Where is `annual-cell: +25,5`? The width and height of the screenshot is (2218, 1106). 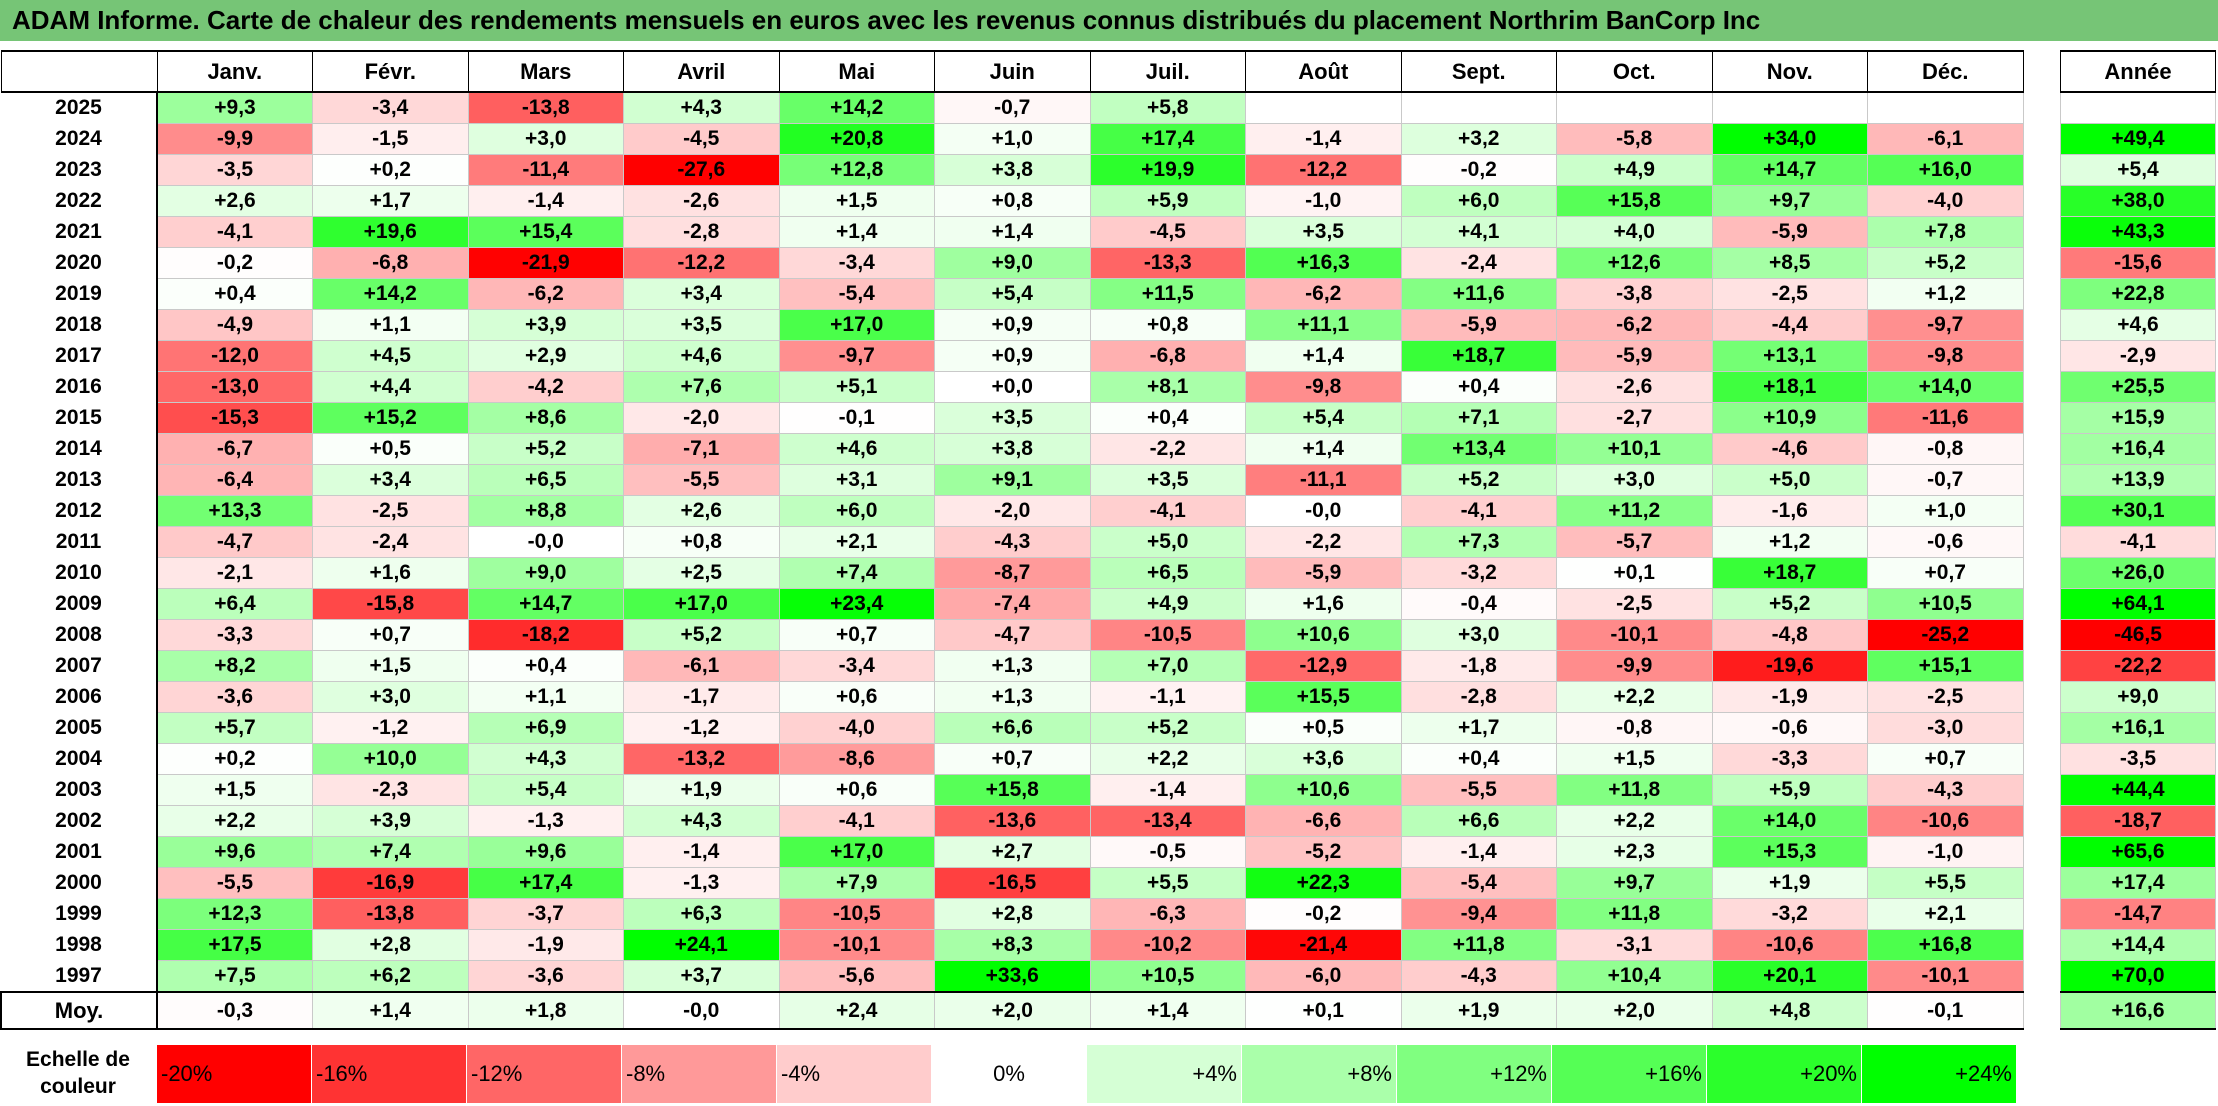 annual-cell: +25,5 is located at coordinates (2138, 387).